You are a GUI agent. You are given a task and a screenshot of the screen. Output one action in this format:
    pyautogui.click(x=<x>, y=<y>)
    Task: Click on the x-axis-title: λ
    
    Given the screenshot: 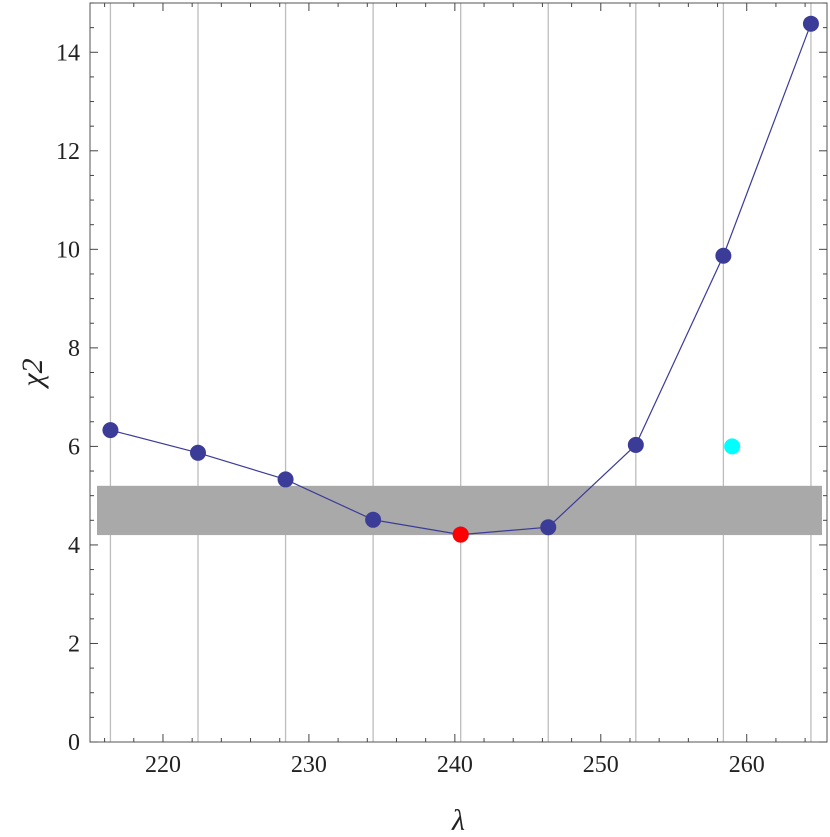 What is the action you would take?
    pyautogui.click(x=458, y=820)
    